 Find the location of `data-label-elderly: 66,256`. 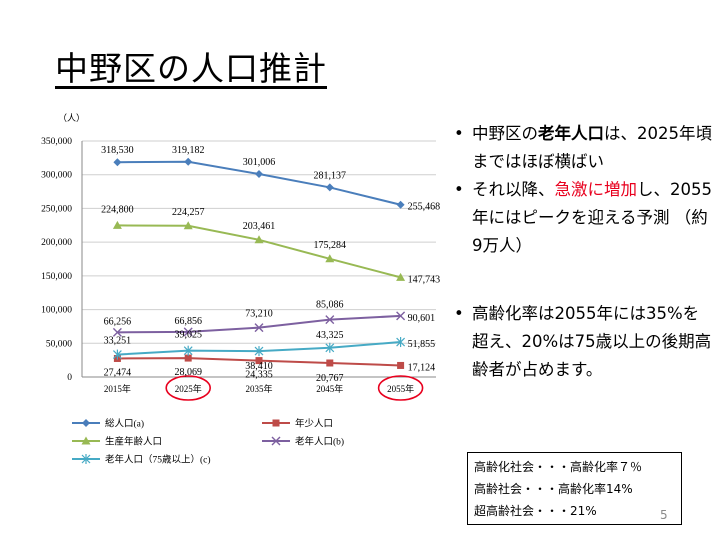

data-label-elderly: 66,256 is located at coordinates (118, 321).